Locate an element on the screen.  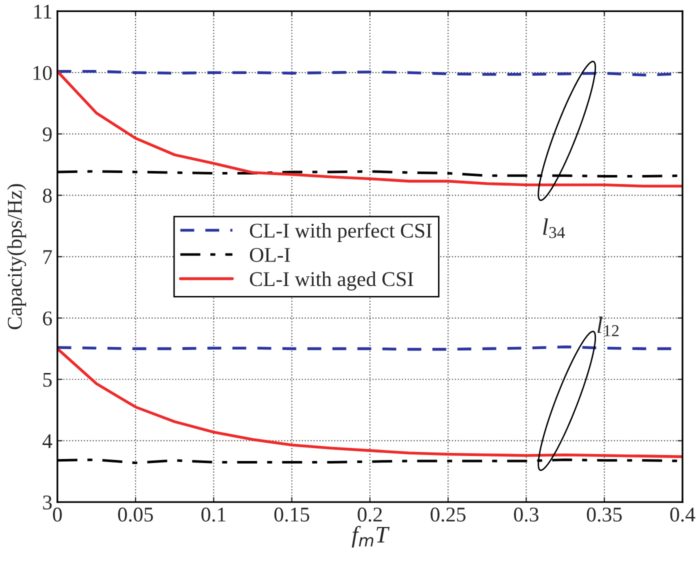
y-tick-label: 4 is located at coordinates (47, 441).